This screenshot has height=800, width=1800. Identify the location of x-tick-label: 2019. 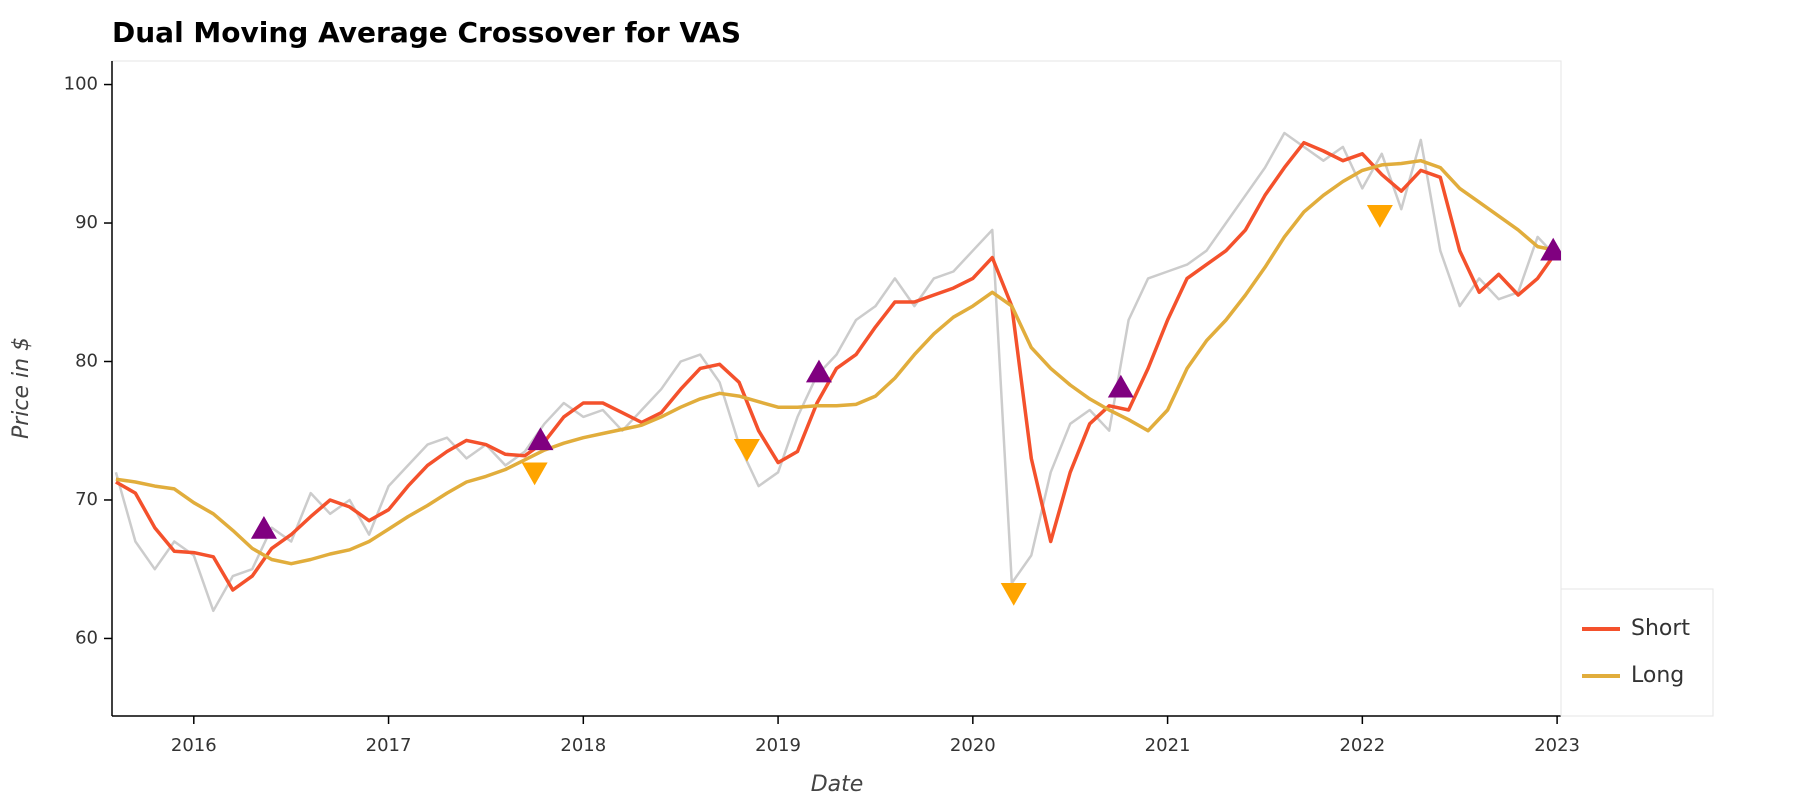
(778, 745).